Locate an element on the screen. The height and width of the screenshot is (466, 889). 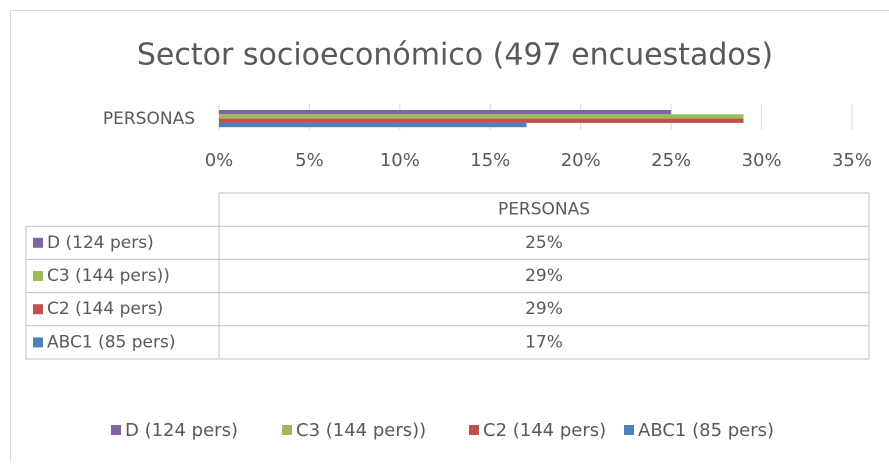
x-tick-label: 35% is located at coordinates (852, 160).